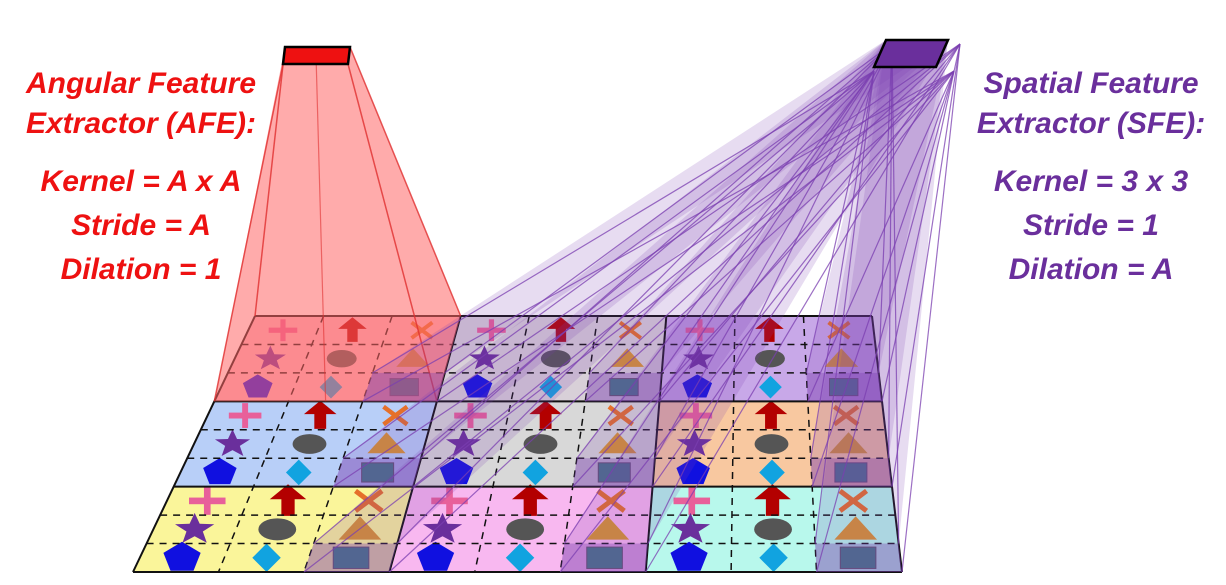 The width and height of the screenshot is (1226, 585). Describe the element at coordinates (911, 53) in the screenshot. I see `sfe-kernel` at that location.